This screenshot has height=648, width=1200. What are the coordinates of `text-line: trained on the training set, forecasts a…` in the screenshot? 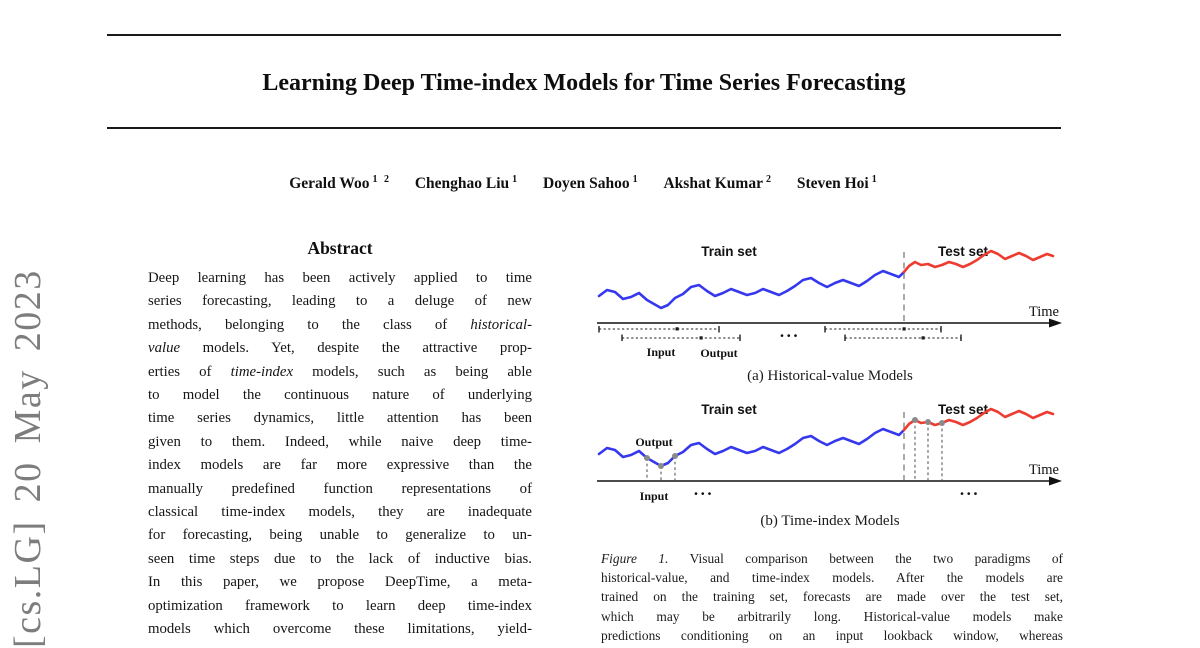 It's located at (832, 597).